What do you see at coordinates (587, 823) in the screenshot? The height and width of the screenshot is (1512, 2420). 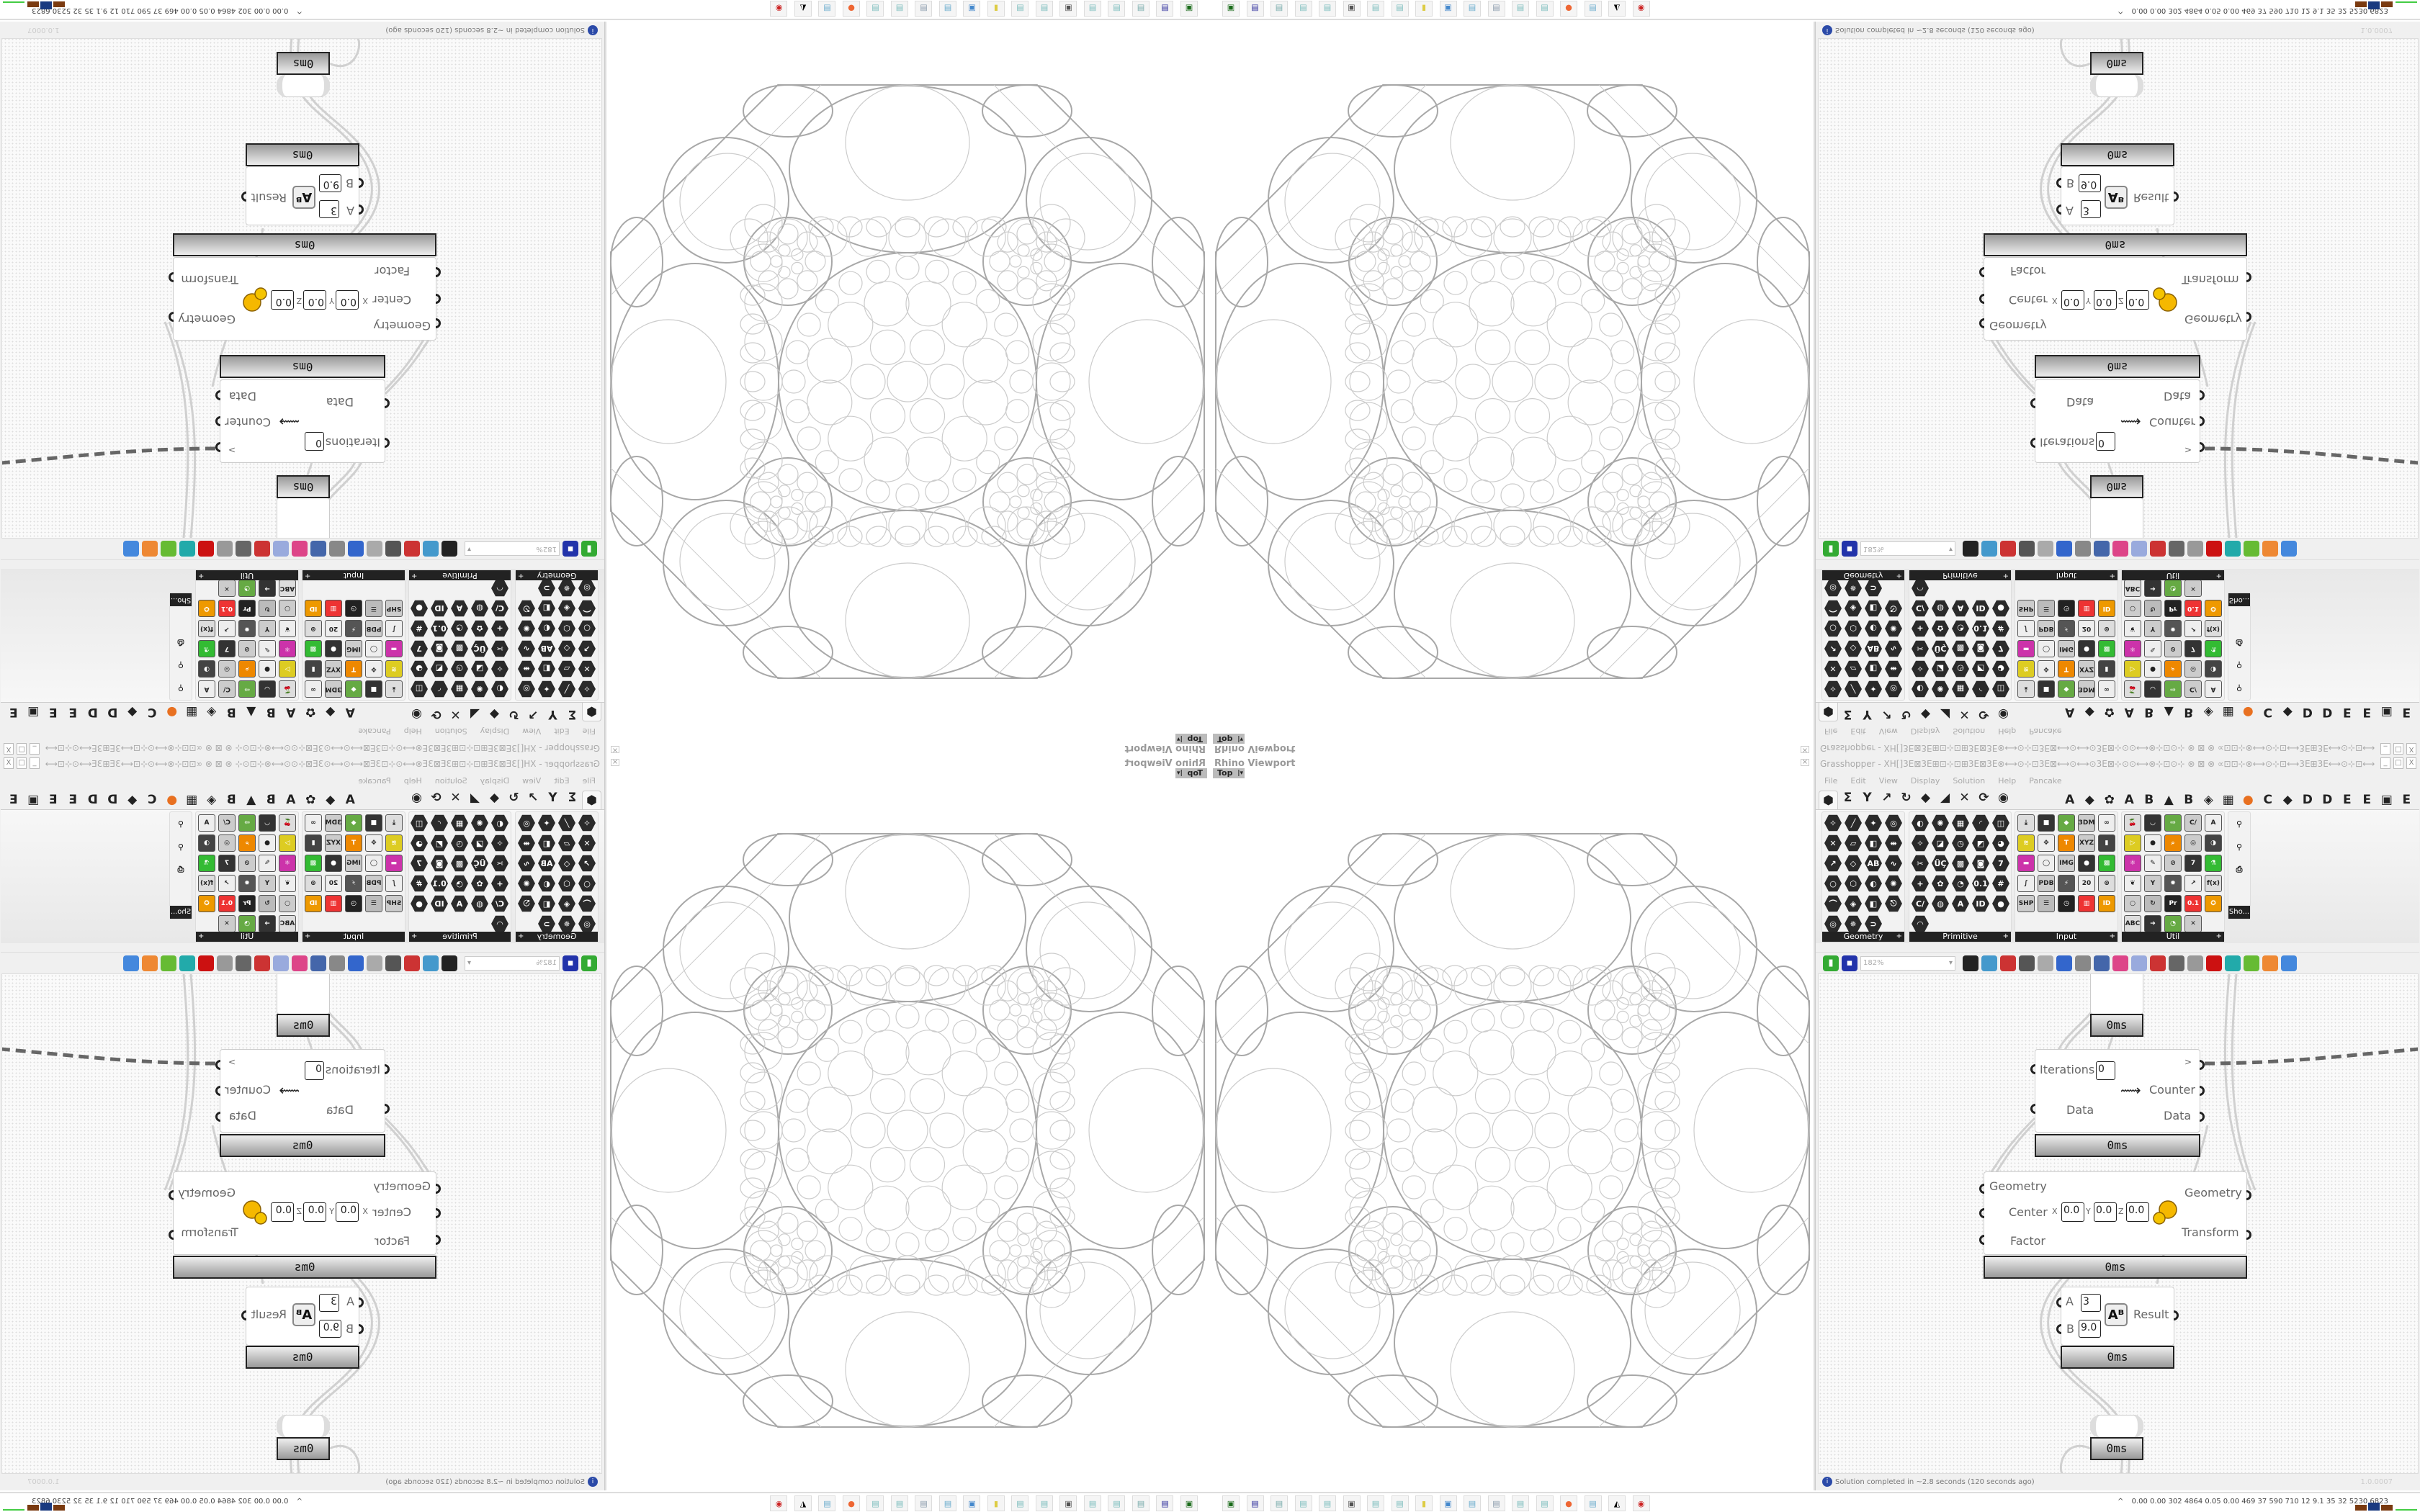 I see `component-icon: ✧` at bounding box center [587, 823].